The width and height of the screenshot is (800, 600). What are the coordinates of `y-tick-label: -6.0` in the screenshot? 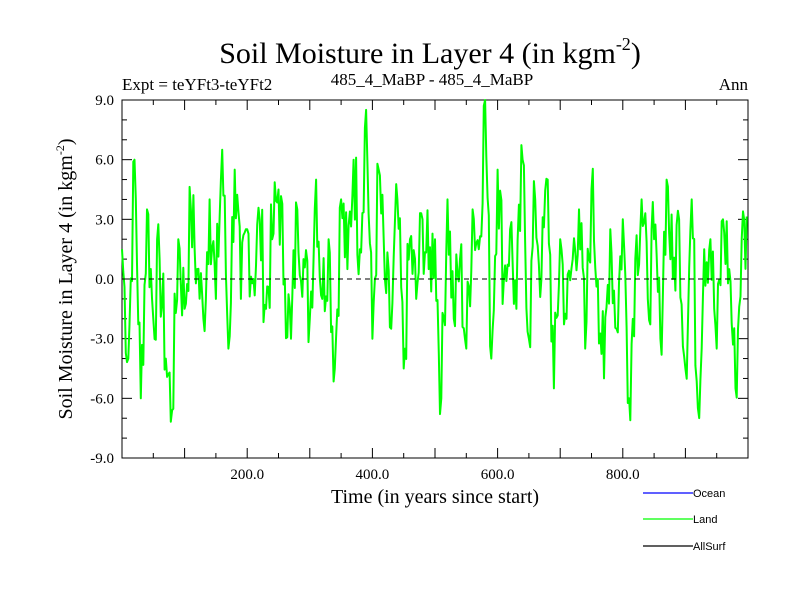 It's located at (102, 399).